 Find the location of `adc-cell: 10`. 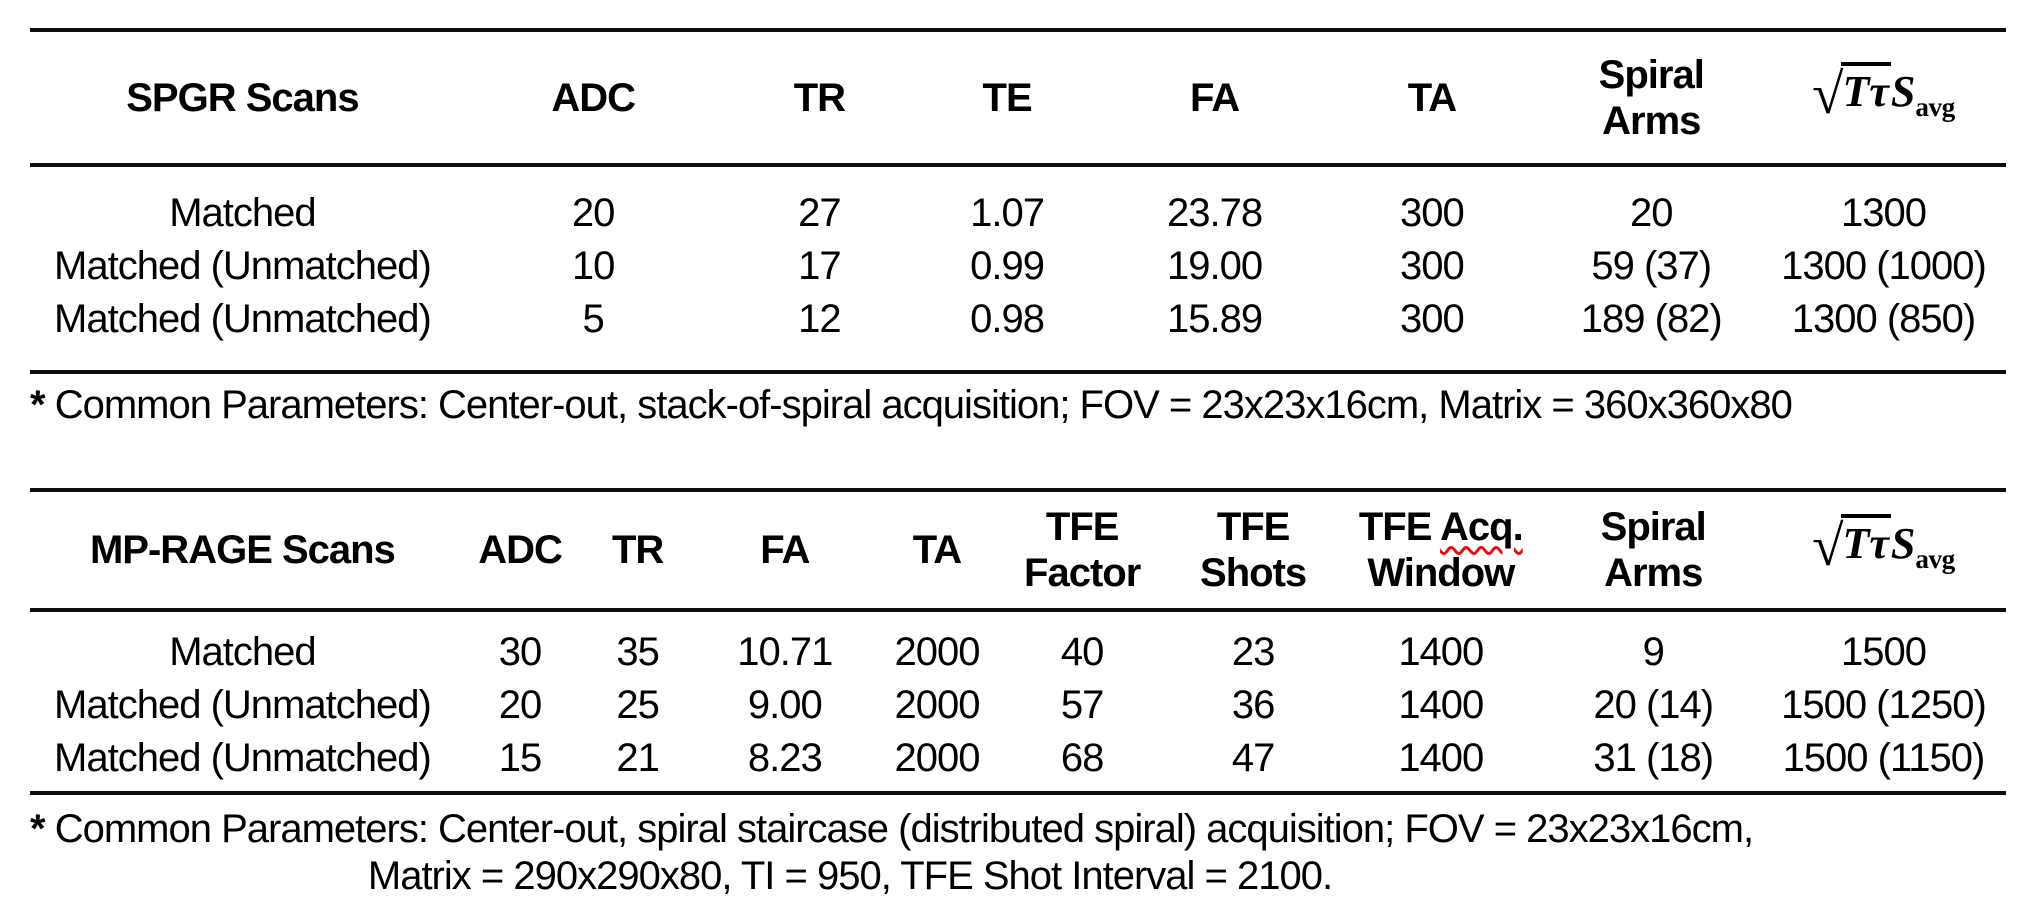

adc-cell: 10 is located at coordinates (593, 266).